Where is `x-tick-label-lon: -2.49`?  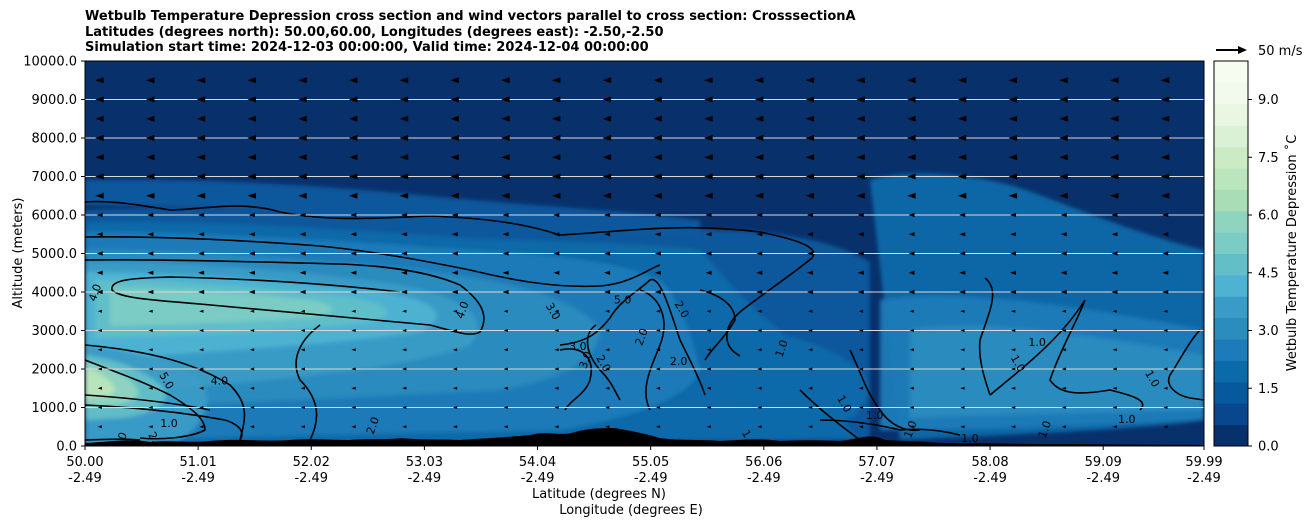
x-tick-label-lon: -2.49 is located at coordinates (1103, 478).